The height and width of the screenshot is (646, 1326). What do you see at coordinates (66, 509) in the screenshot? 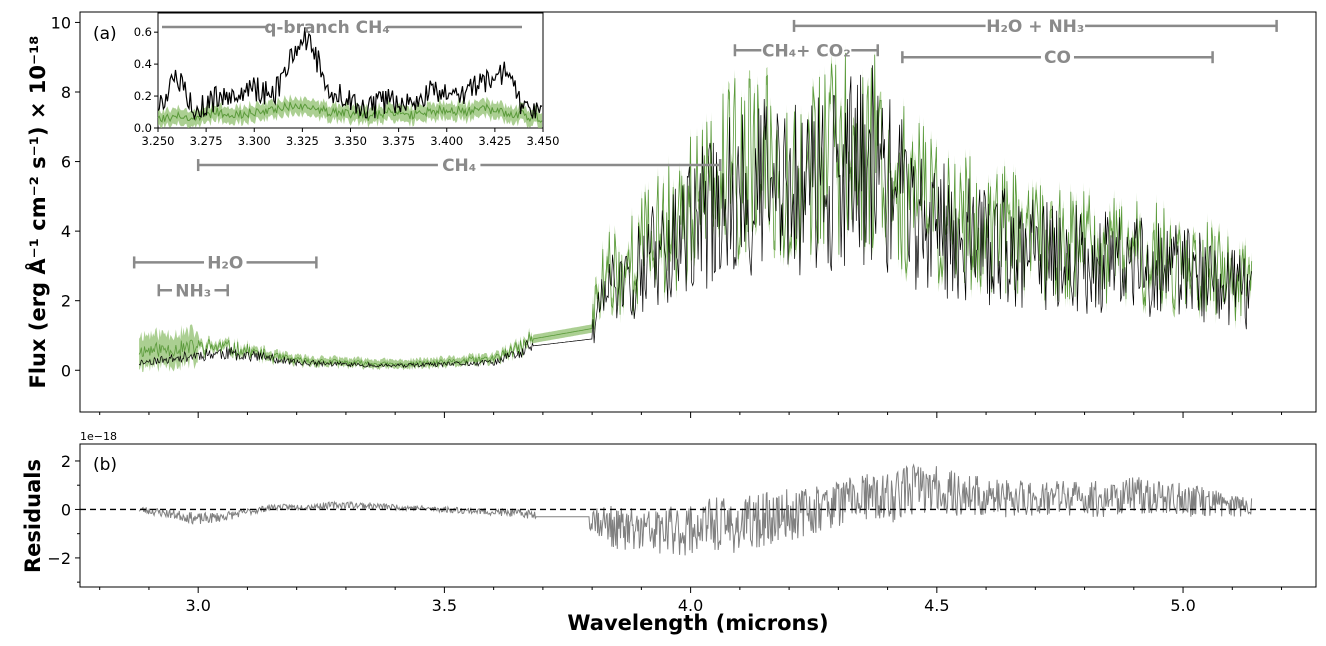
I see `residuals-y-tick-label: 0` at bounding box center [66, 509].